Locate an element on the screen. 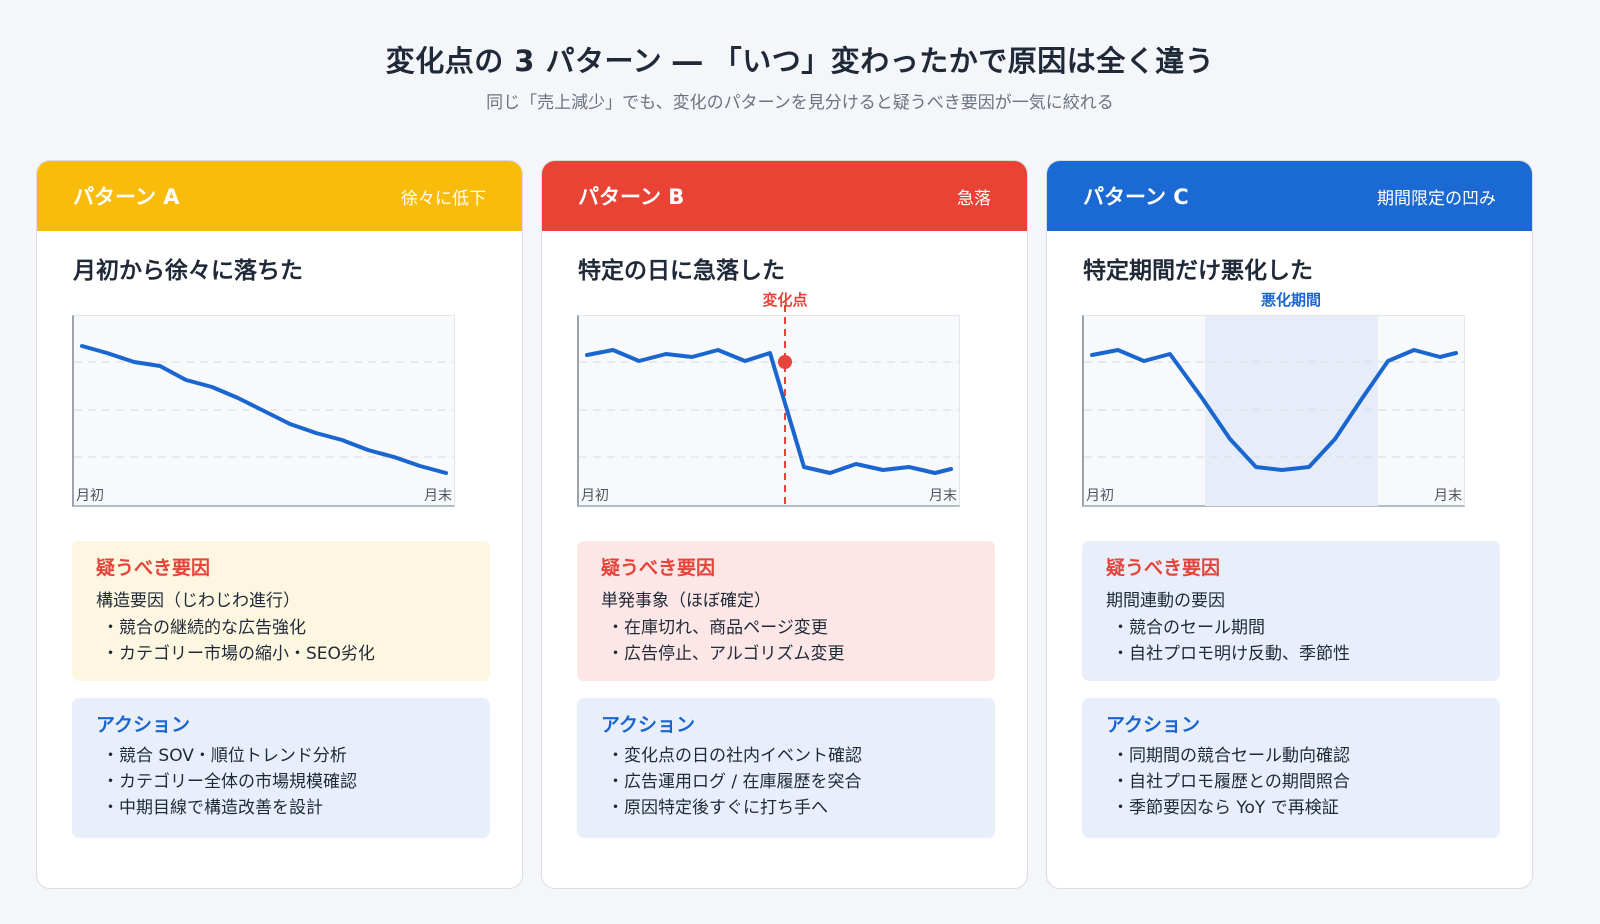 This screenshot has width=1600, height=924. pattern-heading: 特定期間だけ悪化した is located at coordinates (1198, 271).